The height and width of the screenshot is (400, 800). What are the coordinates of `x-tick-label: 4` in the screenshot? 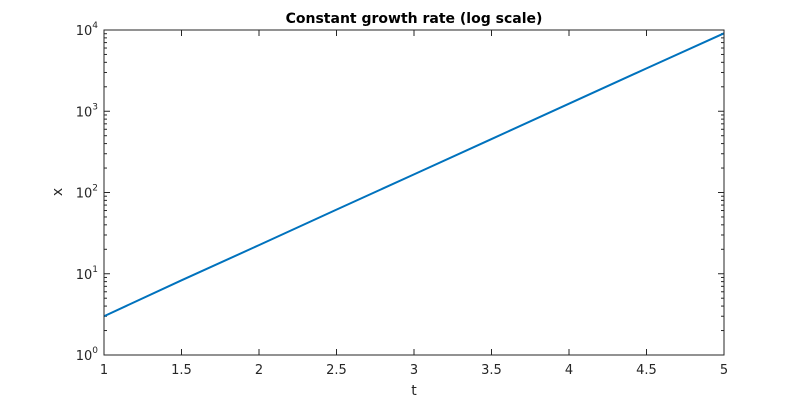 It's located at (569, 370).